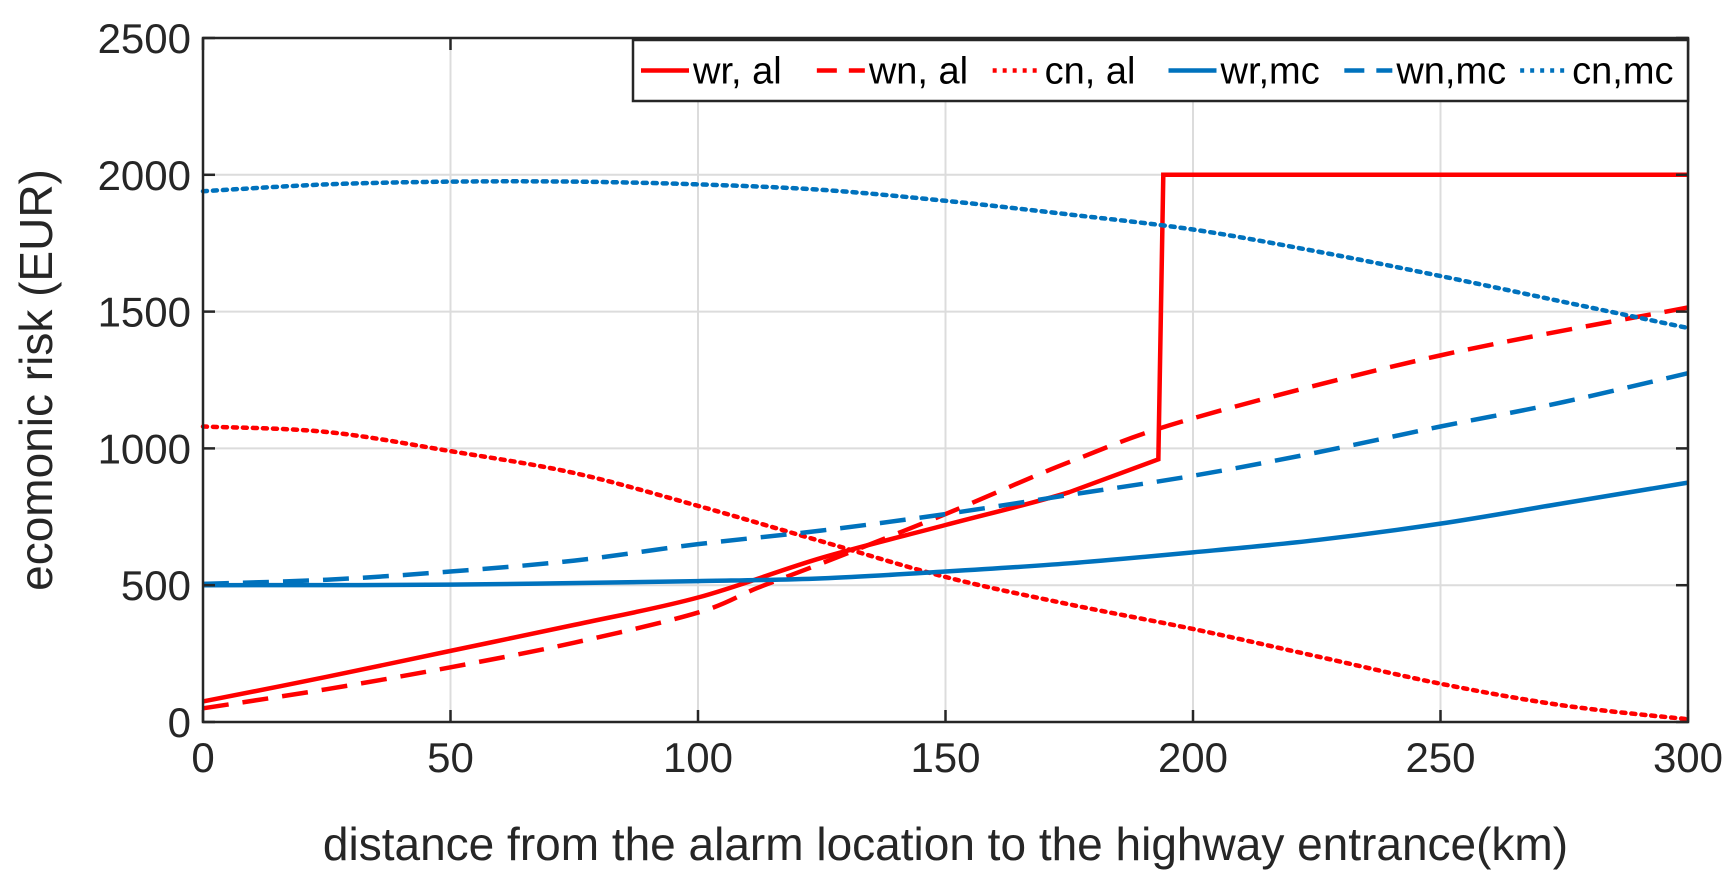 The height and width of the screenshot is (878, 1735). What do you see at coordinates (698, 757) in the screenshot?
I see `x-tick-label: 100` at bounding box center [698, 757].